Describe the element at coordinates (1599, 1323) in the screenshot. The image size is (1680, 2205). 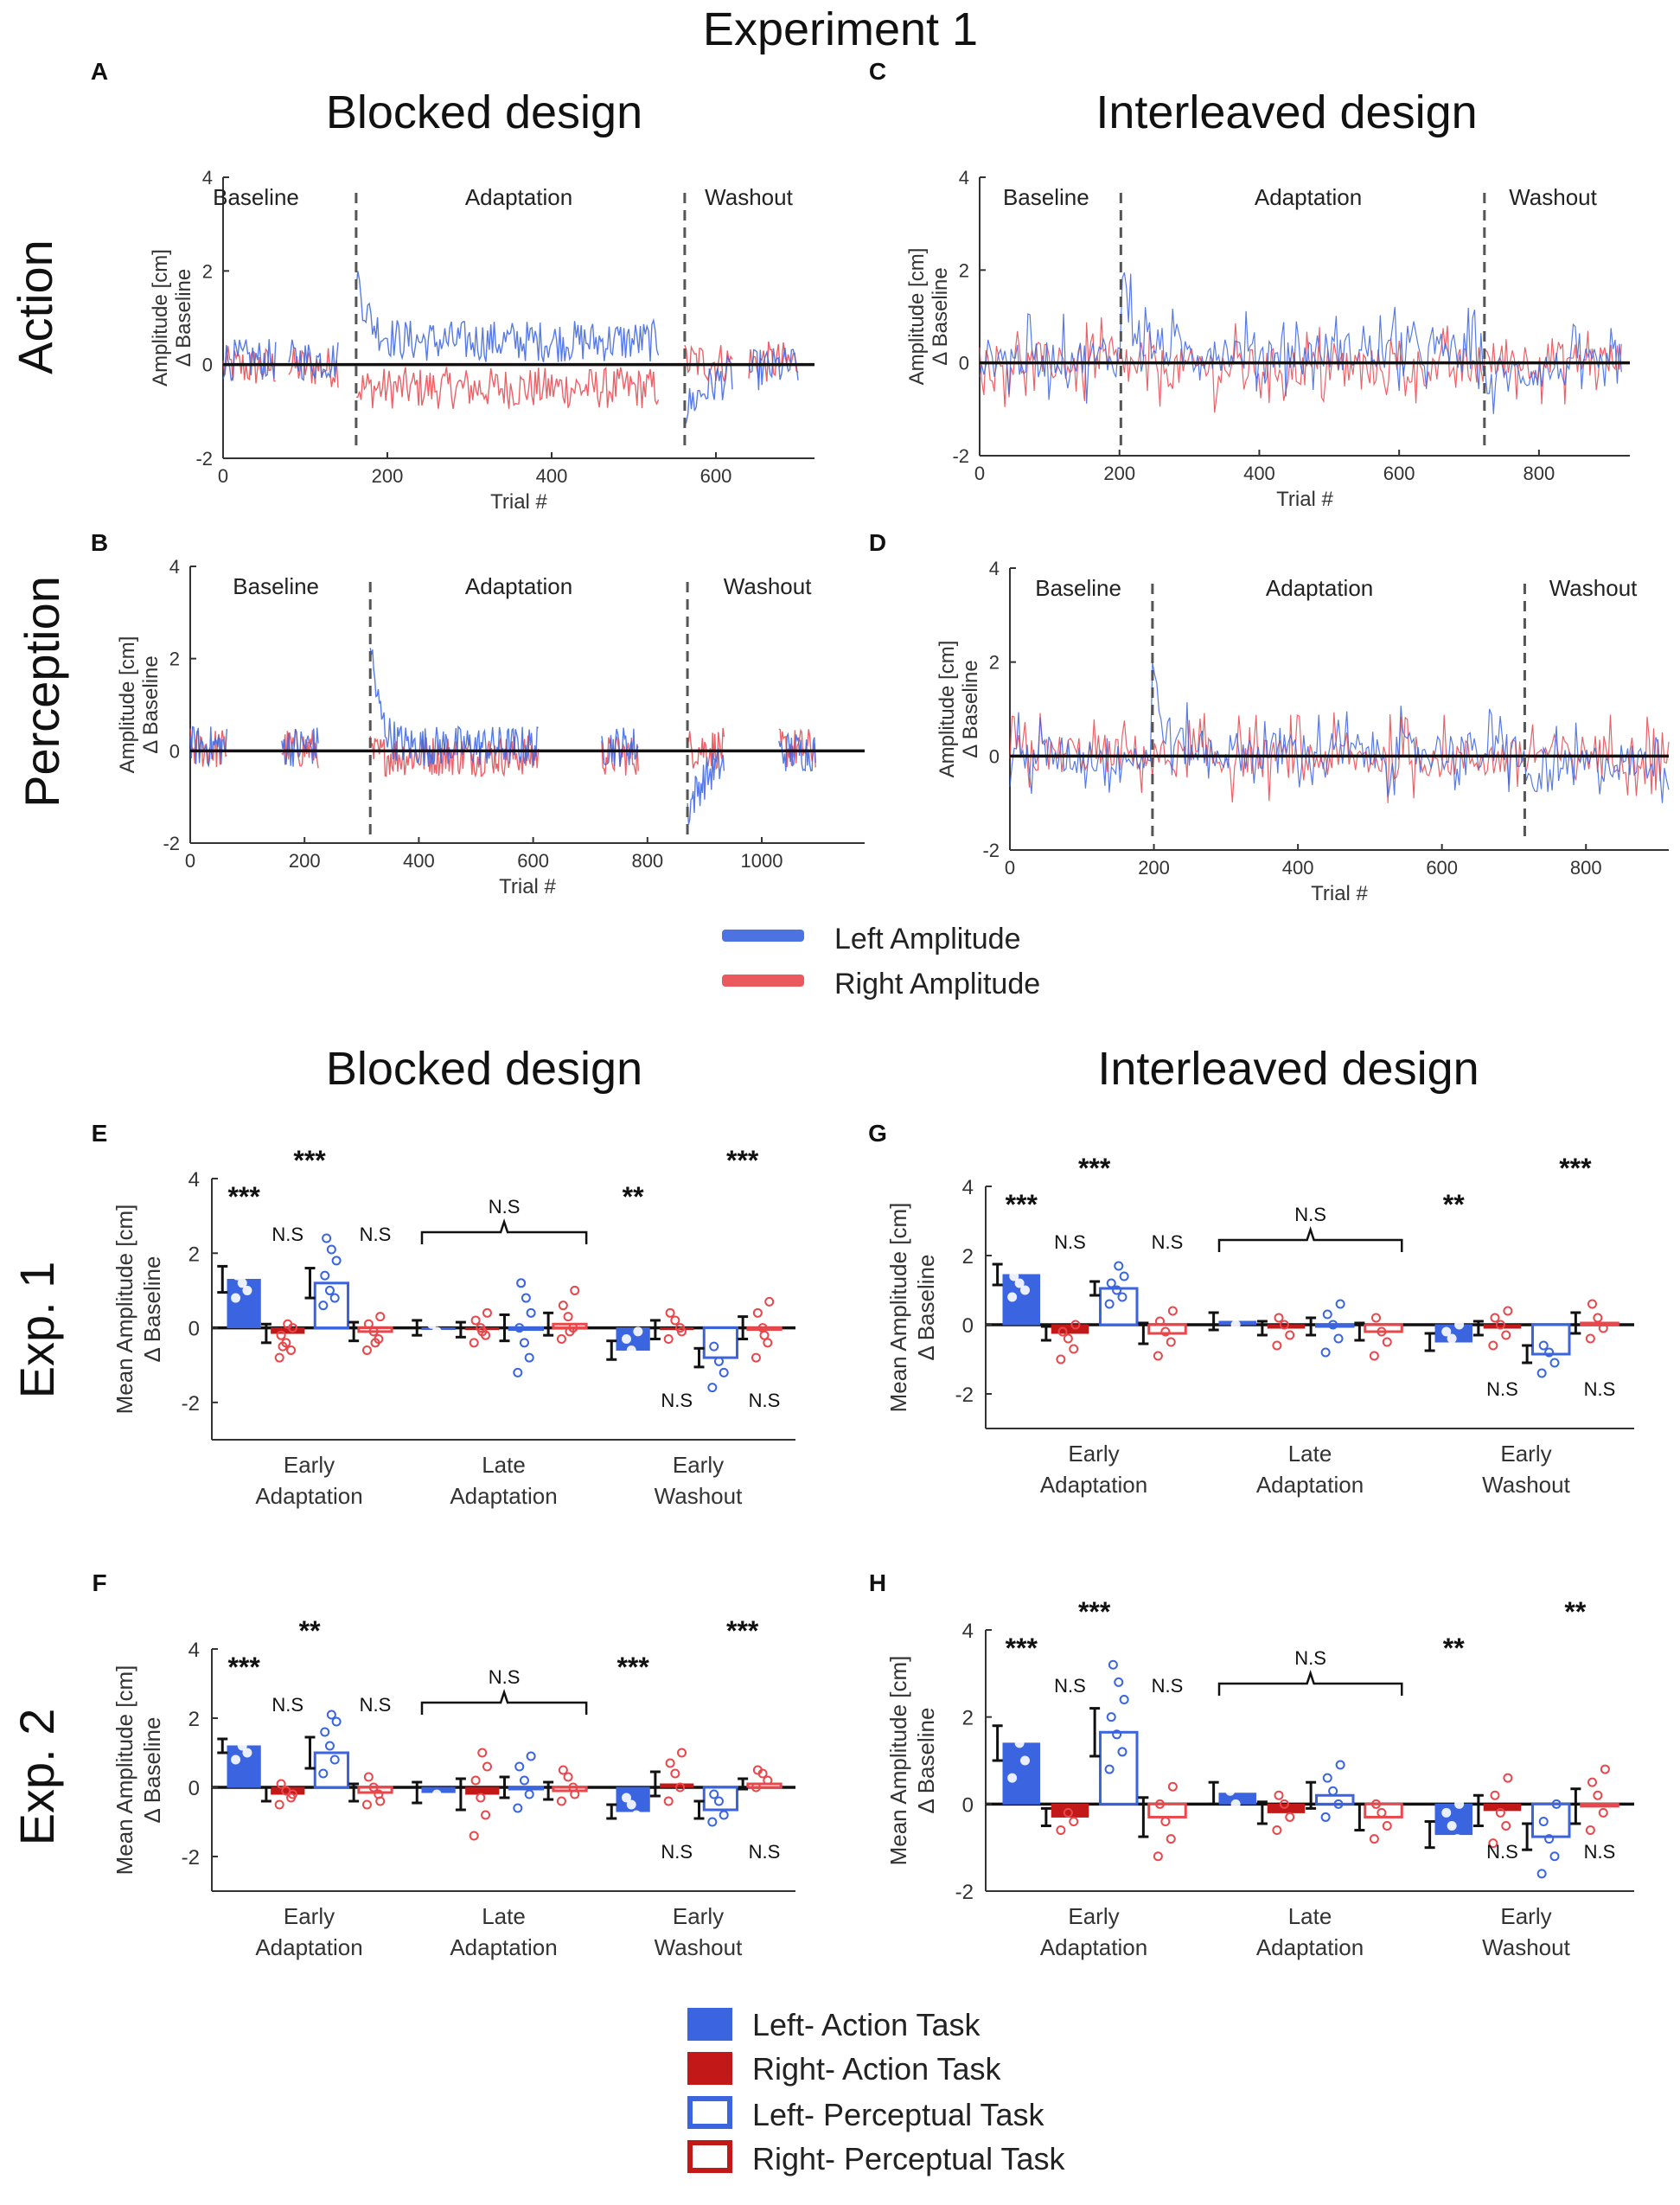
I see `bar-right-perceptual` at that location.